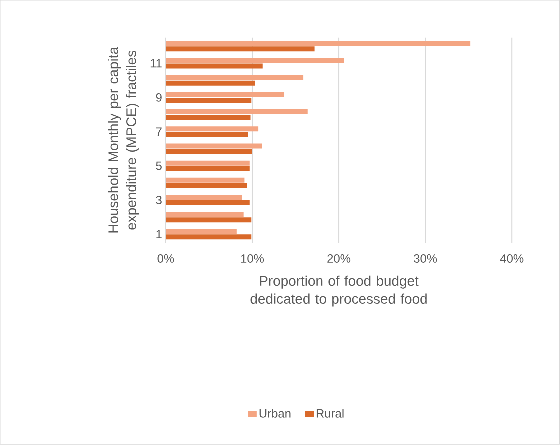 Image resolution: width=560 pixels, height=445 pixels. What do you see at coordinates (166, 258) in the screenshot?
I see `x-tick-label: 0%` at bounding box center [166, 258].